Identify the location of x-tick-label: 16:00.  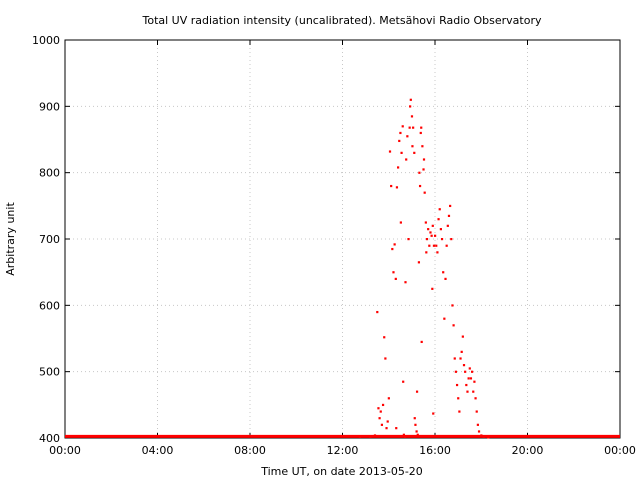
(435, 450).